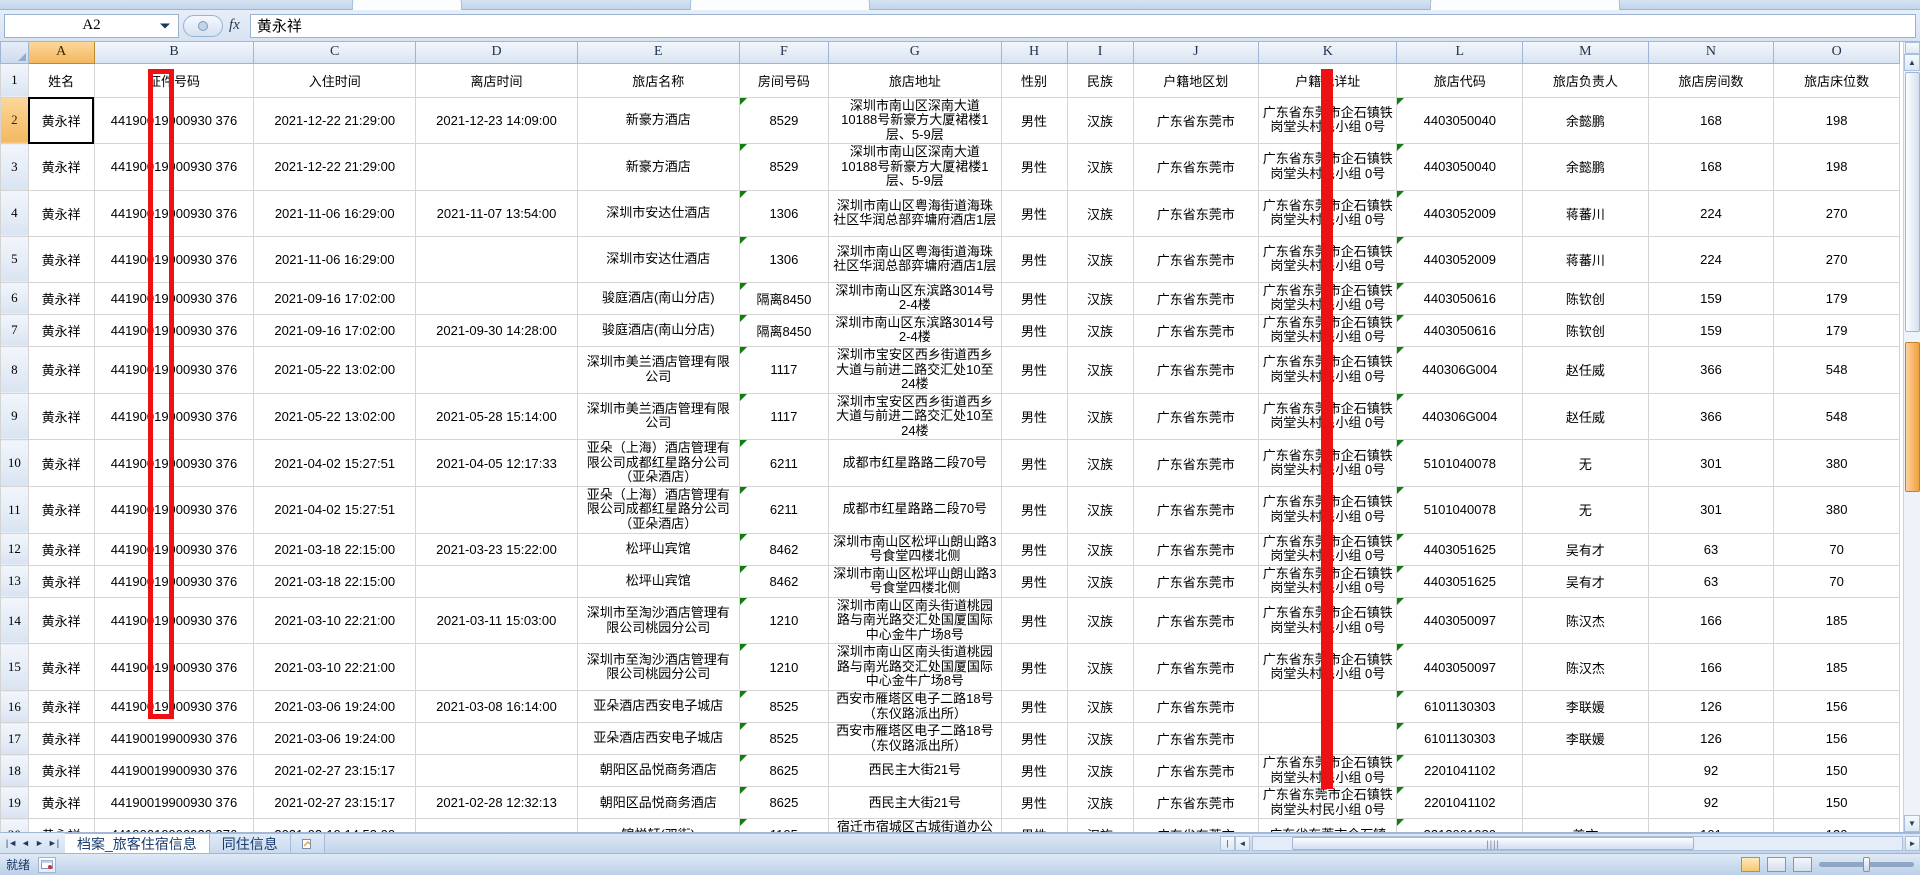 The image size is (1920, 875). I want to click on cell-B12: 44190019900930 376, so click(174, 549).